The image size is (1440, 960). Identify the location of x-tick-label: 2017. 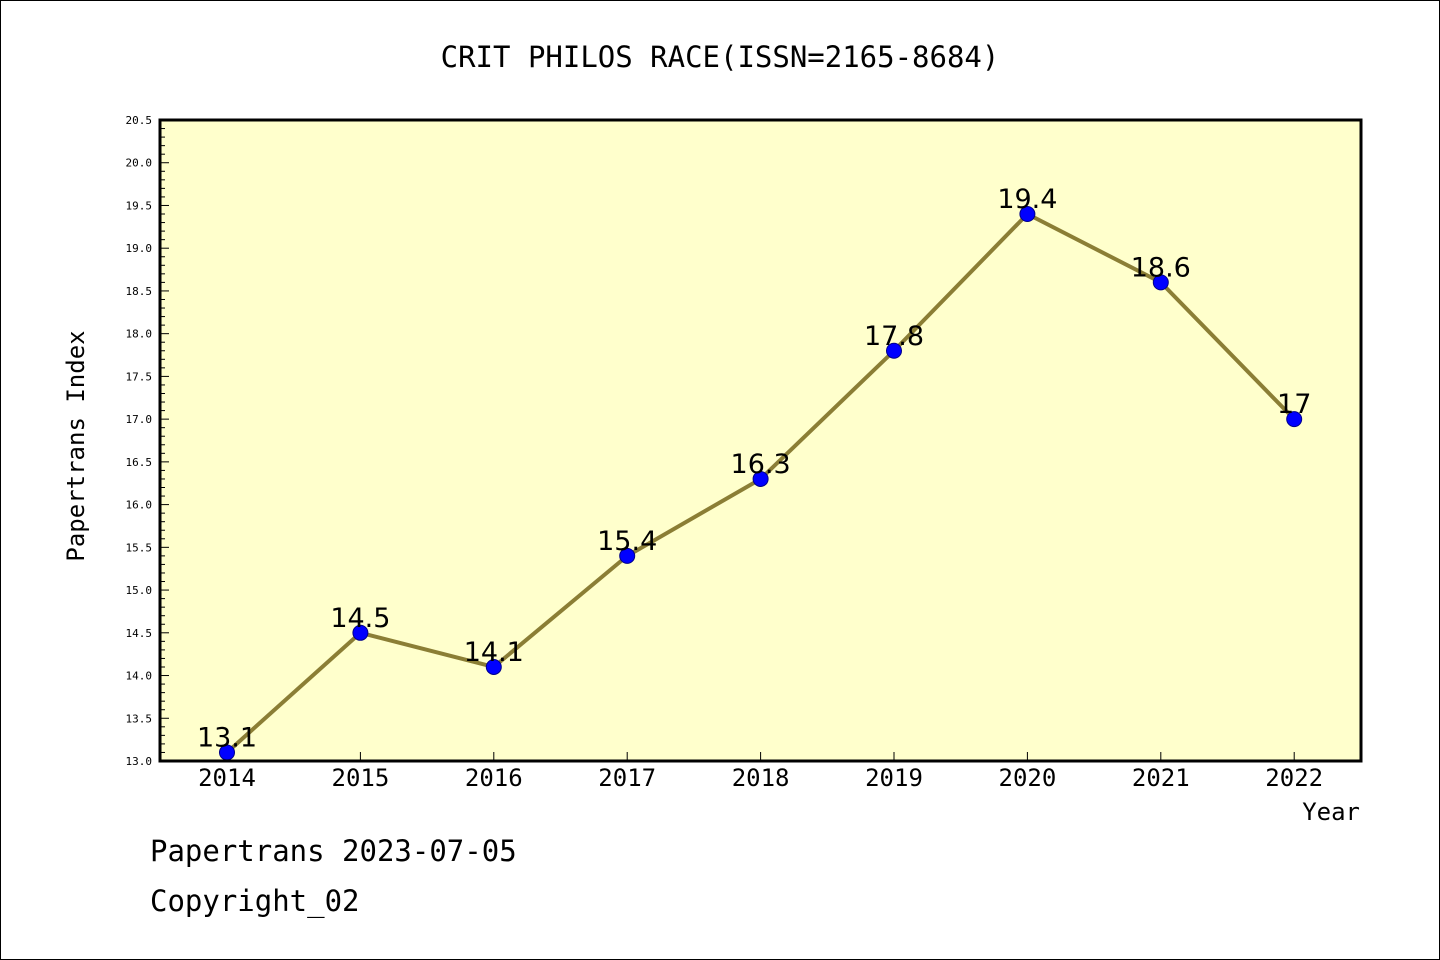
(627, 778).